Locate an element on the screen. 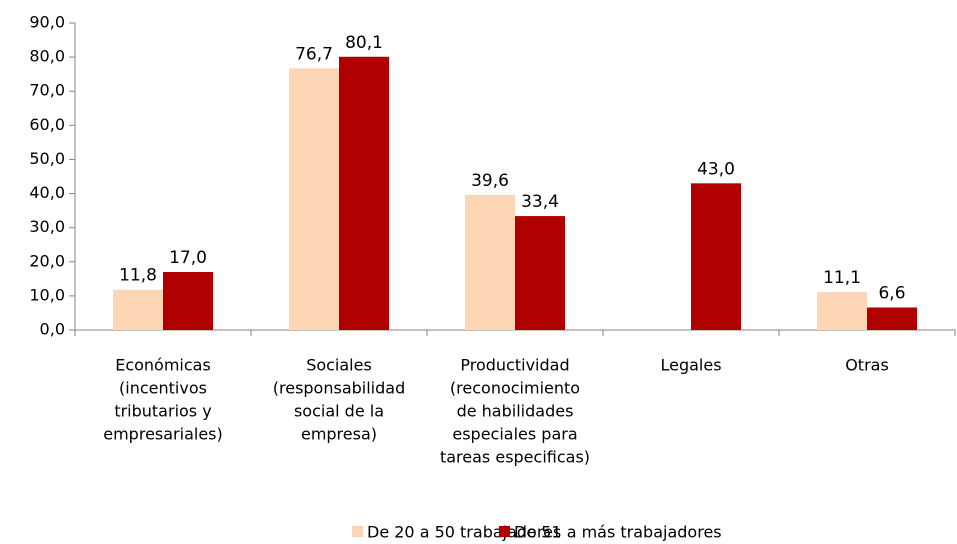  x-tick-label: empresariales) is located at coordinates (163, 434).